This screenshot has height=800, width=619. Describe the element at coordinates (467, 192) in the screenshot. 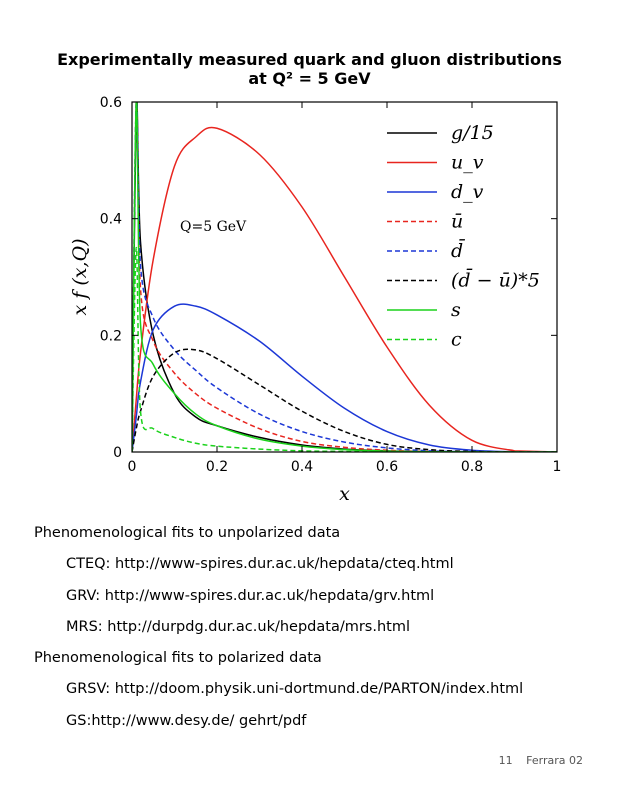

I see `legend-label: d_v` at that location.